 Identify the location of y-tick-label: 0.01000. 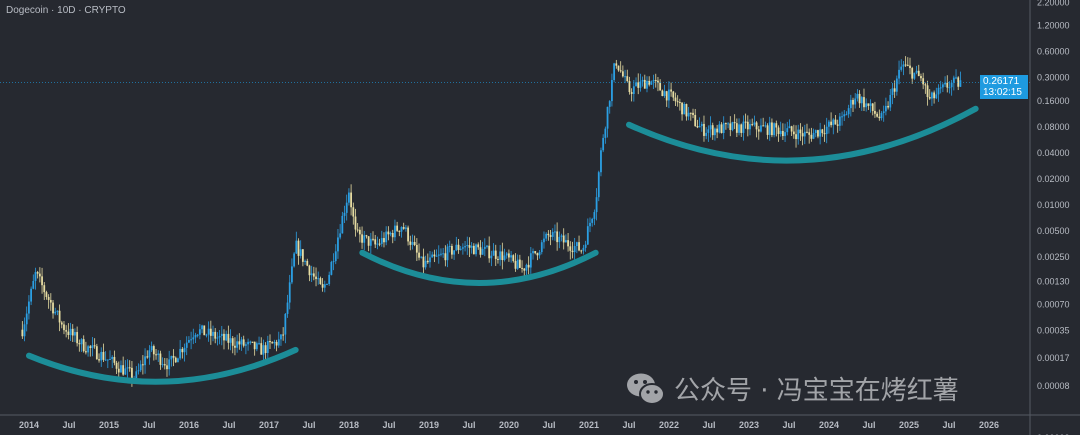
(1053, 205).